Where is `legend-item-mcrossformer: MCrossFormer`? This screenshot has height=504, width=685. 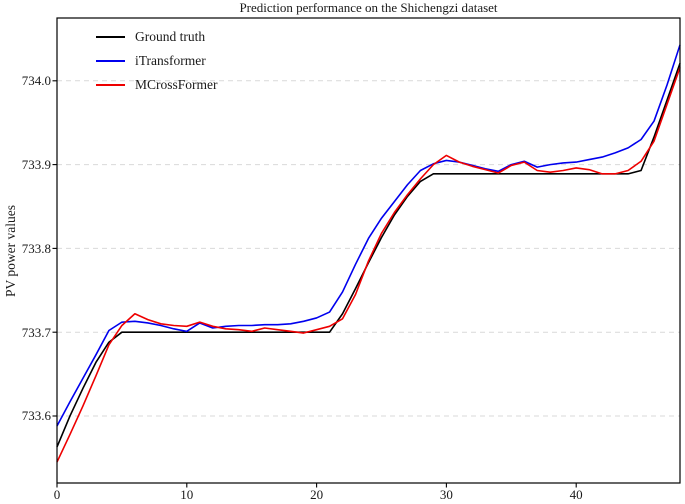 legend-item-mcrossformer: MCrossFormer is located at coordinates (157, 85).